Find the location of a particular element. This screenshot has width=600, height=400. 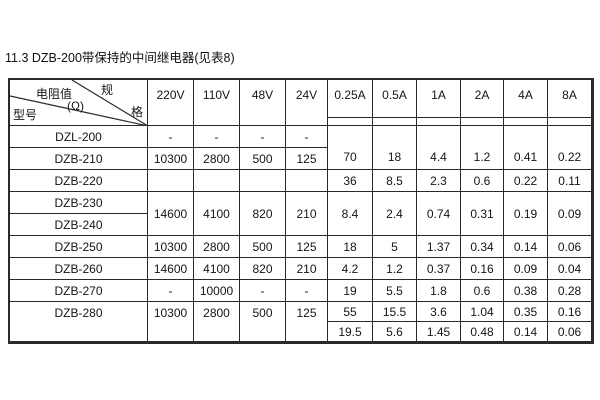

resistance-cell: 4.2 is located at coordinates (350, 269).